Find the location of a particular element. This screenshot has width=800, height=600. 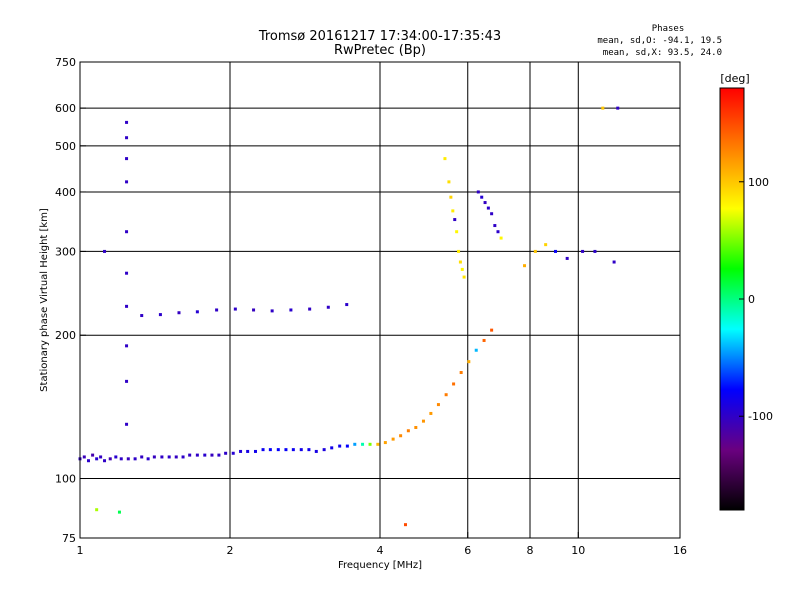

y-tick-label: 100 is located at coordinates (65, 479).